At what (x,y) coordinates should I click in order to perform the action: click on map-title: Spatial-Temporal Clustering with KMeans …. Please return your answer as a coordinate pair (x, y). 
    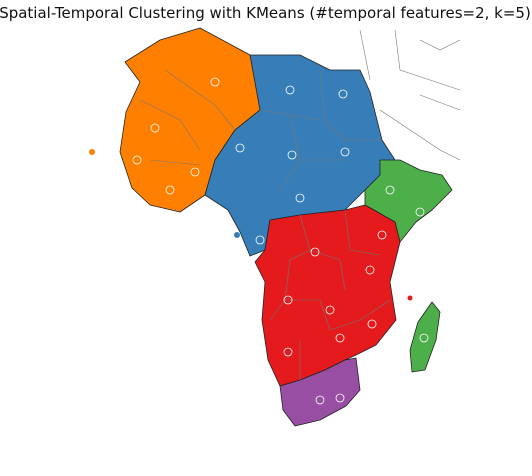
    Looking at the image, I should click on (265, 13).